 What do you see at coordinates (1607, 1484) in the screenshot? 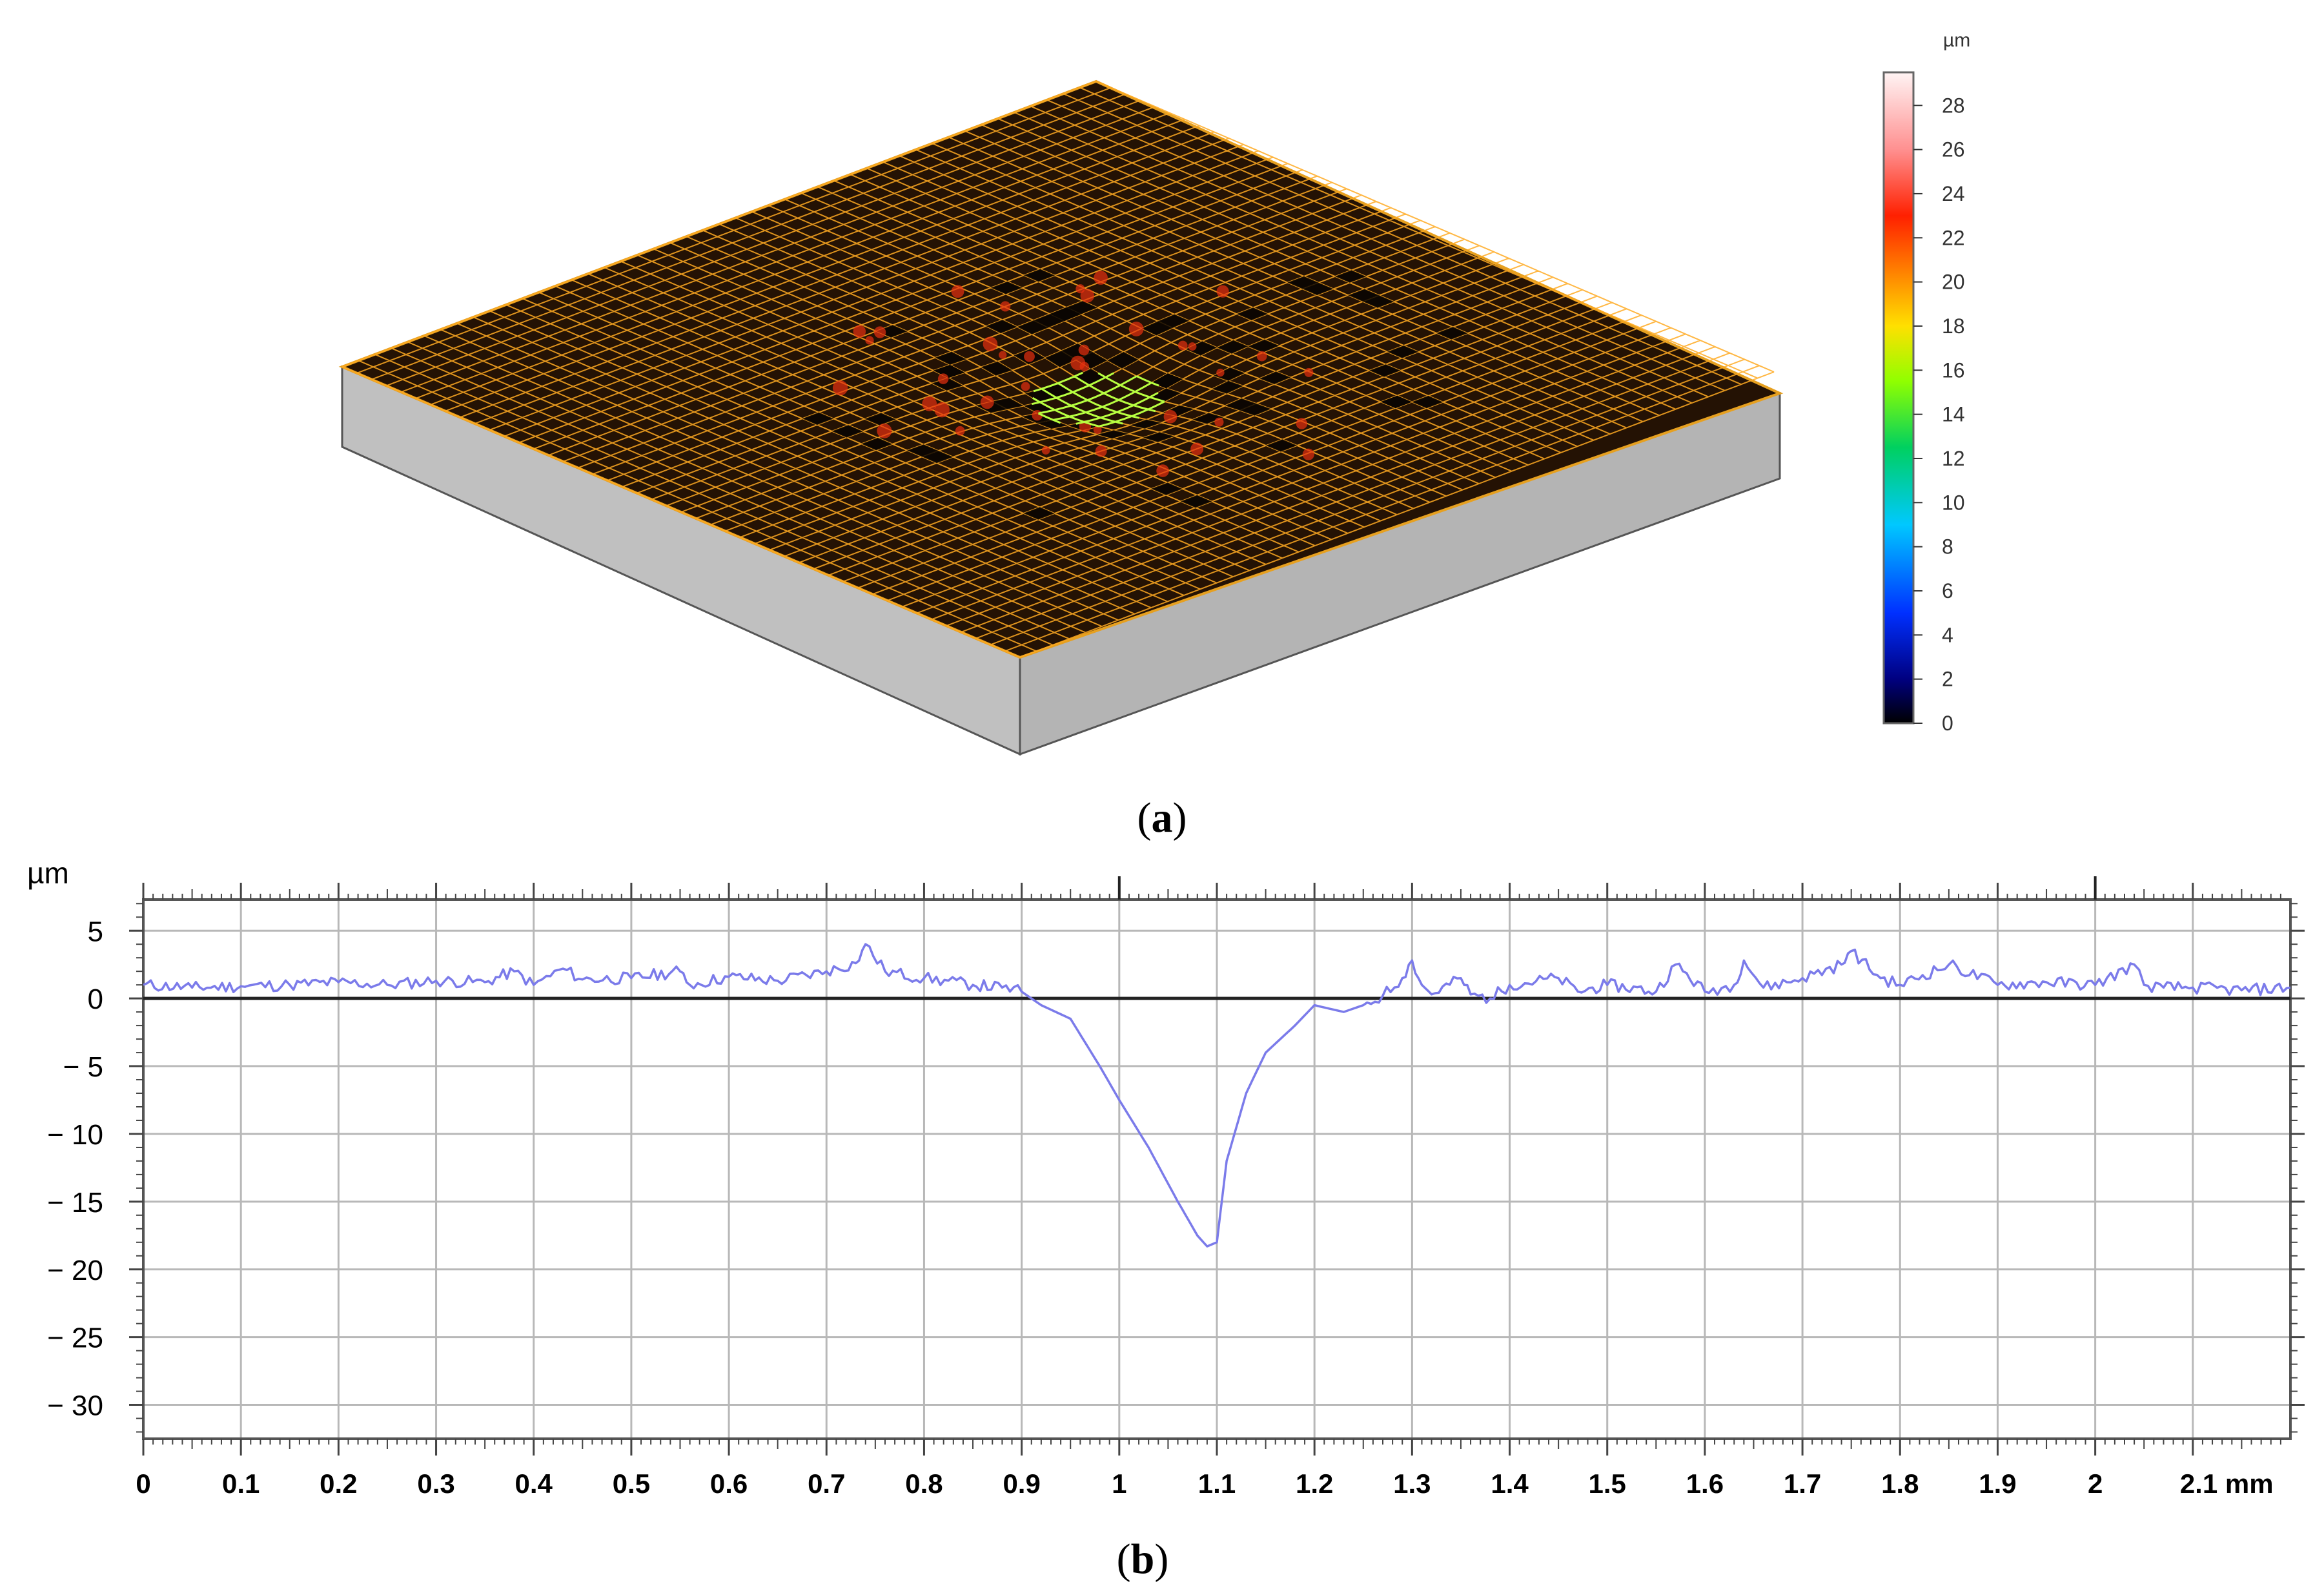
I see `x-tick-label: 1.5` at bounding box center [1607, 1484].